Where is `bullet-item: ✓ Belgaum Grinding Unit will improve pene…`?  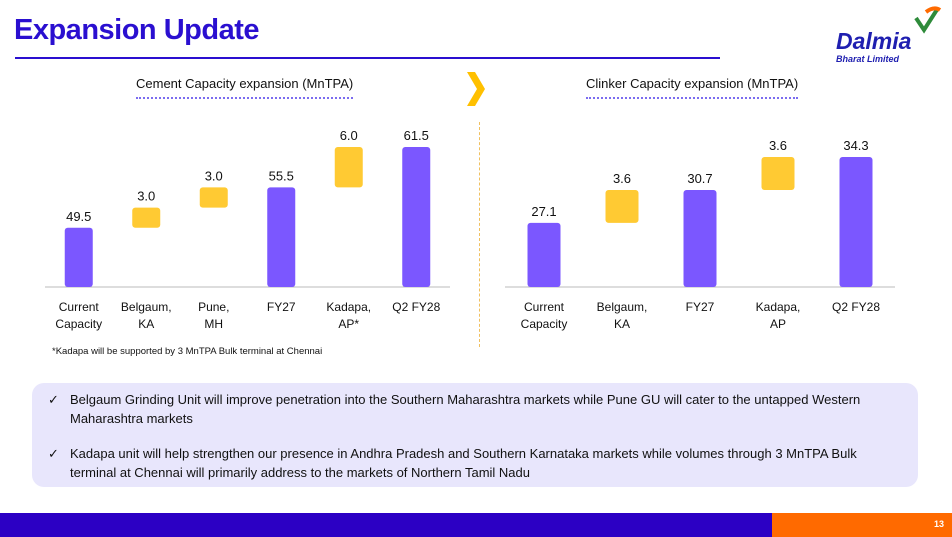 bullet-item: ✓ Belgaum Grinding Unit will improve pene… is located at coordinates (463, 409).